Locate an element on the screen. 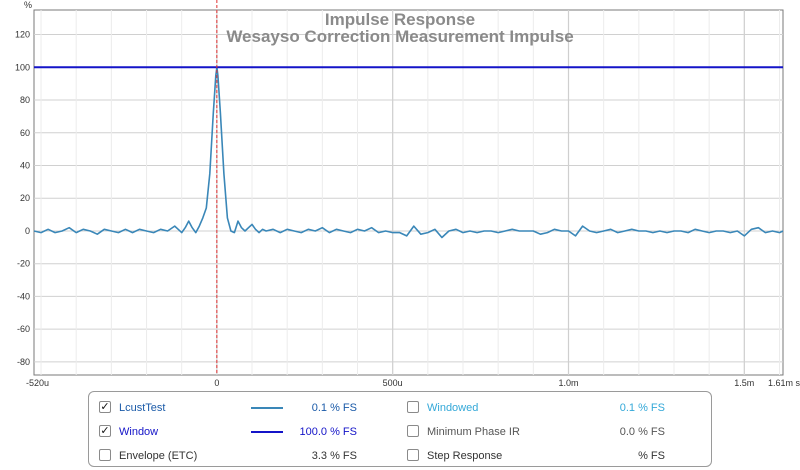 This screenshot has width=800, height=470. chart-title: Impulse Response is located at coordinates (400, 19).